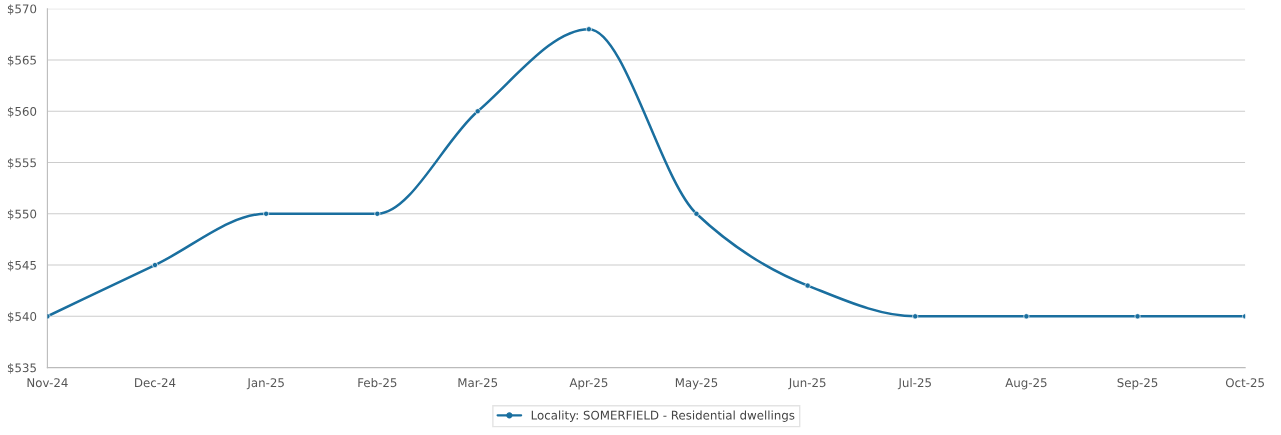  What do you see at coordinates (377, 382) in the screenshot?
I see `x-tick-label: Feb-25` at bounding box center [377, 382].